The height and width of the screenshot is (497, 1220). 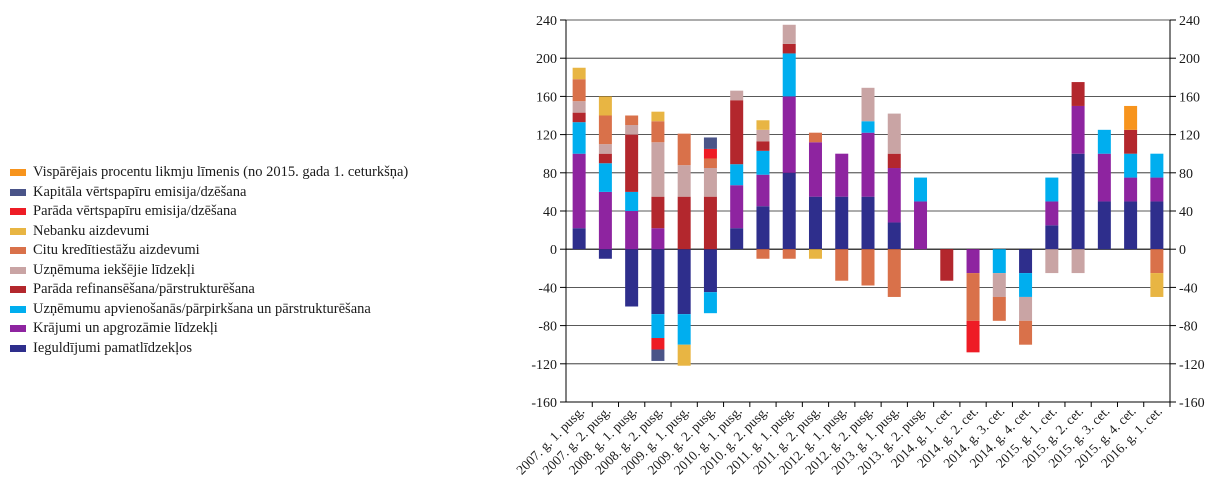 What do you see at coordinates (1192, 365) in the screenshot?
I see `y-tick-label-right: -120` at bounding box center [1192, 365].